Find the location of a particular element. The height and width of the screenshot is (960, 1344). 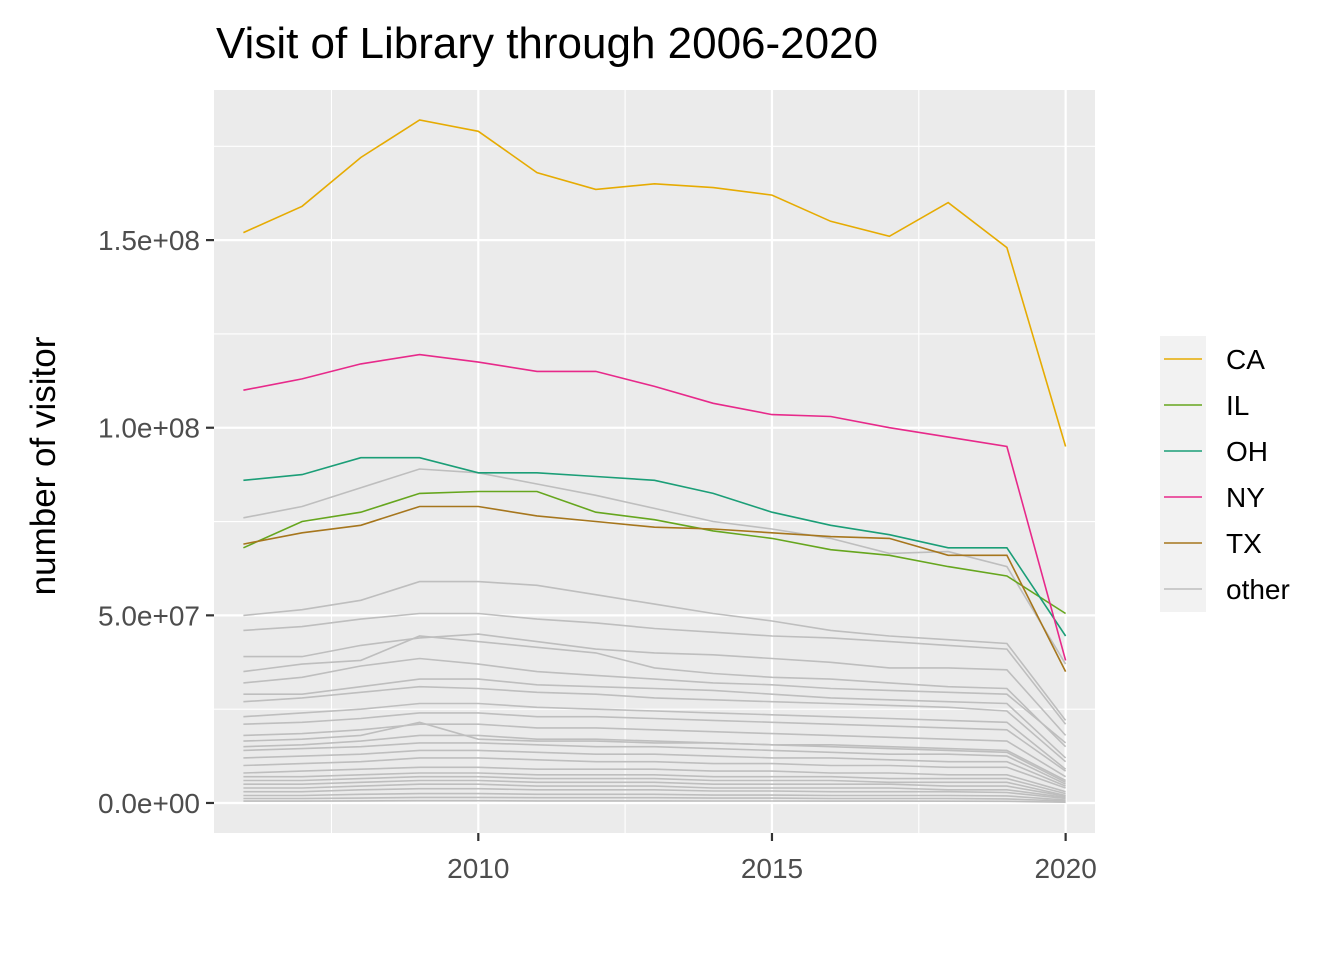

x-tick-label: 2020 is located at coordinates (1065, 868).